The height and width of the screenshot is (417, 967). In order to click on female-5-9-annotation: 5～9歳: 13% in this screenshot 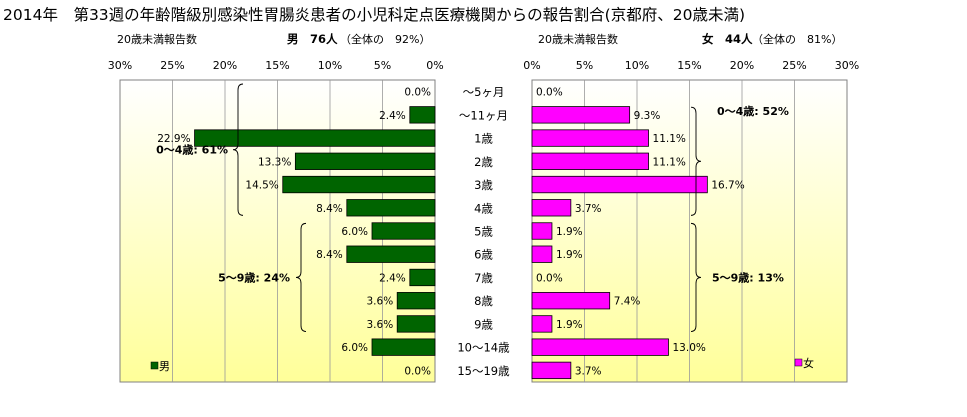, I will do `click(748, 277)`.